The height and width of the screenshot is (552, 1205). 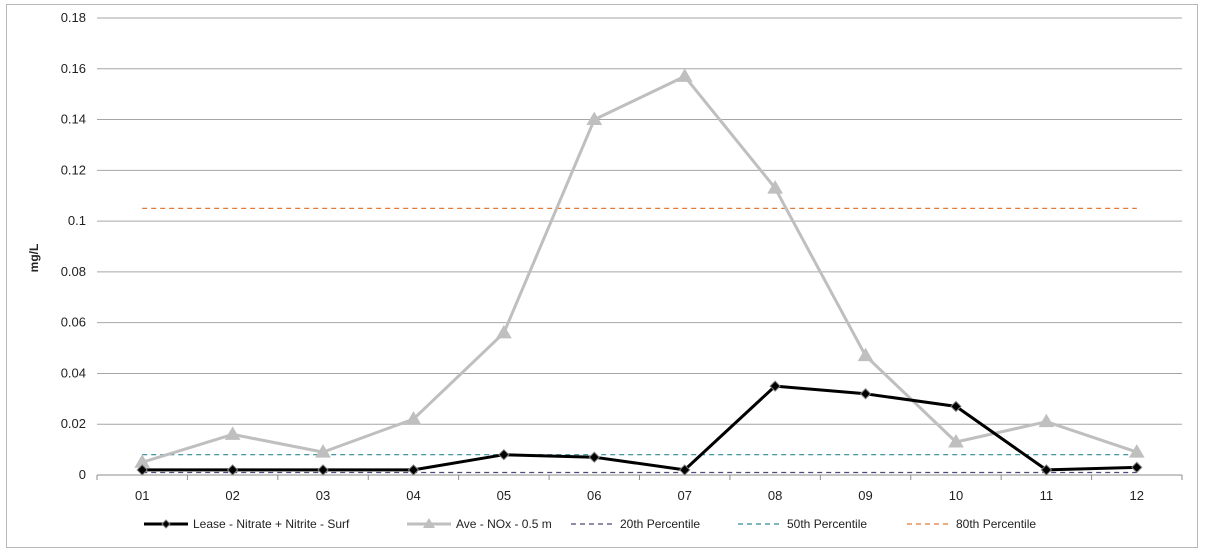 I want to click on legend-label: 50th Percentile, so click(x=827, y=524).